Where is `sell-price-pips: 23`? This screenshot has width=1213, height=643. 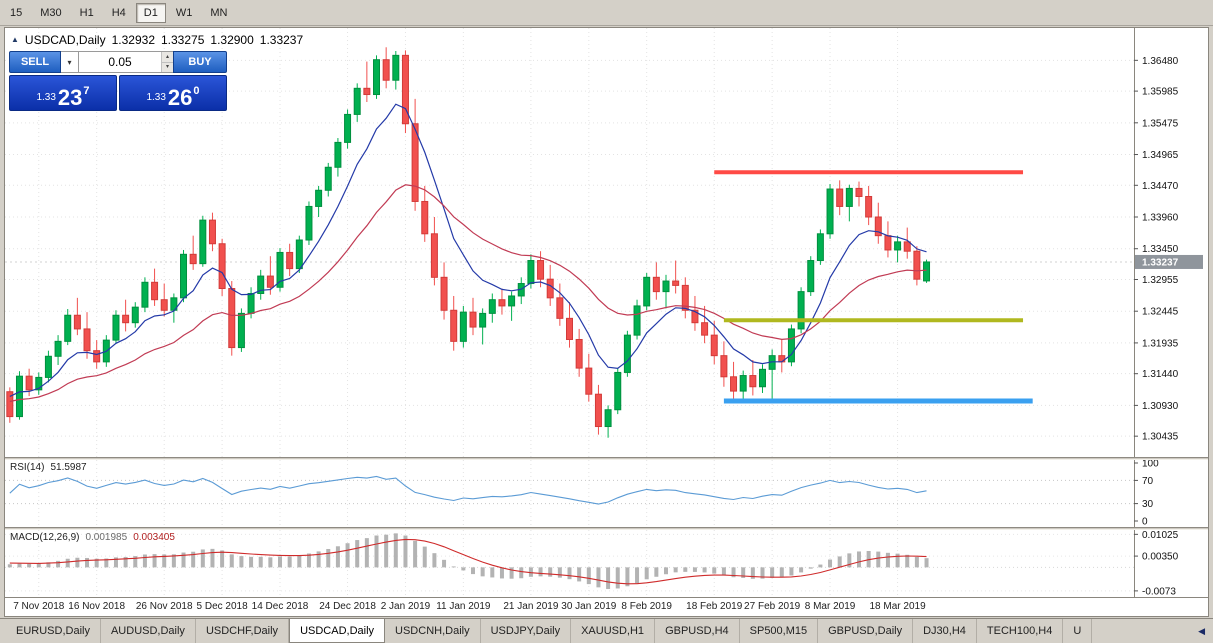
sell-price-pips: 23 is located at coordinates (70, 97).